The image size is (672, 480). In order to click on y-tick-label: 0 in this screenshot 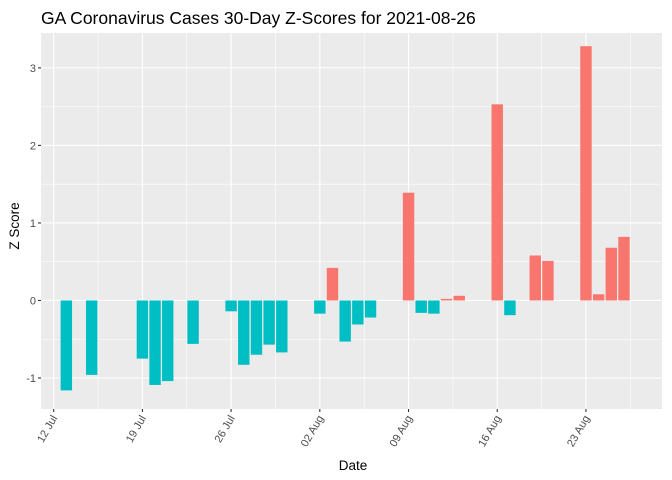, I will do `click(33, 301)`.